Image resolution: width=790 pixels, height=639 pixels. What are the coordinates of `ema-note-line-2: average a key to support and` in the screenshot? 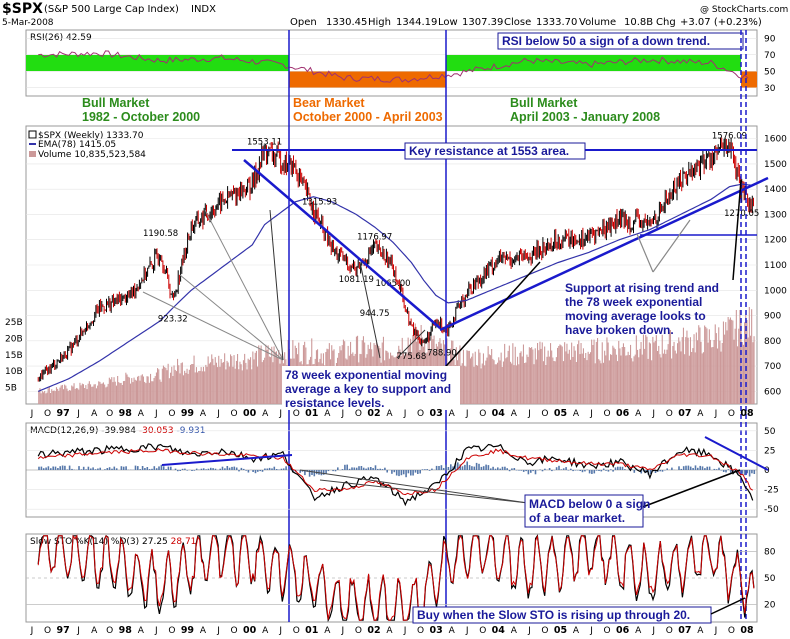 It's located at (368, 389).